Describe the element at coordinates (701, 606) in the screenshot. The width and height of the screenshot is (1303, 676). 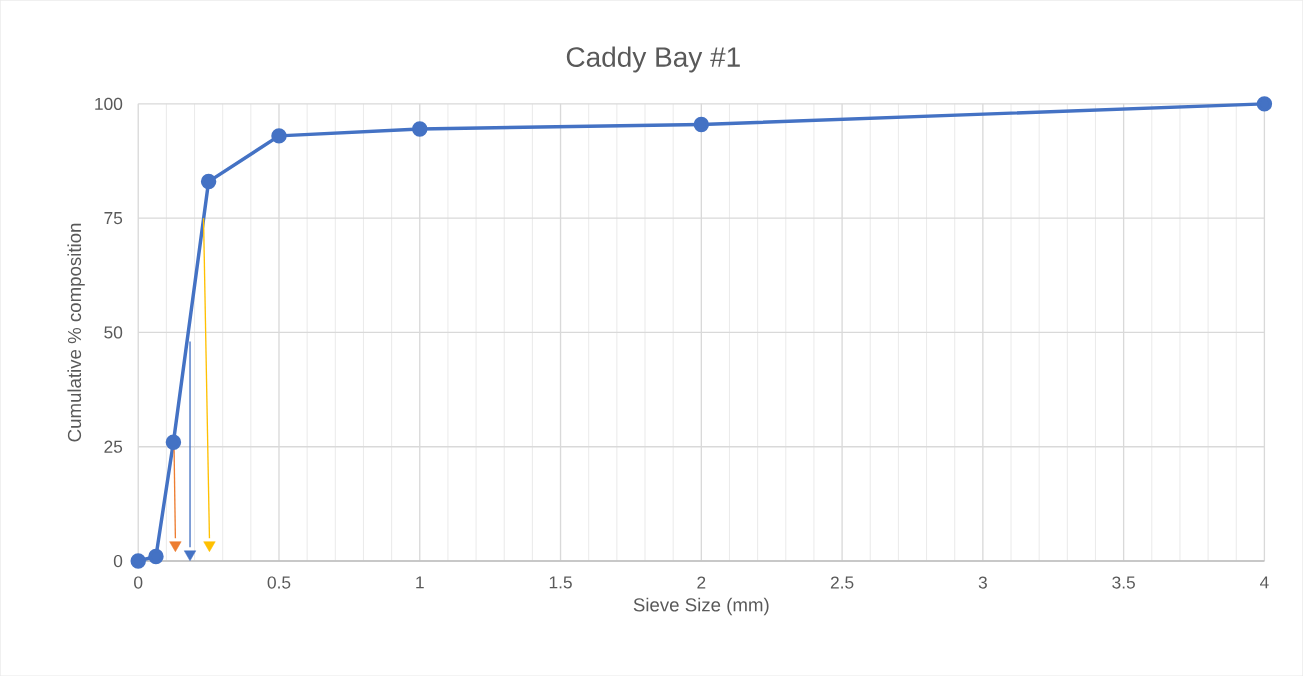
I see `x-axis-title: Sieve Size (mm)` at that location.